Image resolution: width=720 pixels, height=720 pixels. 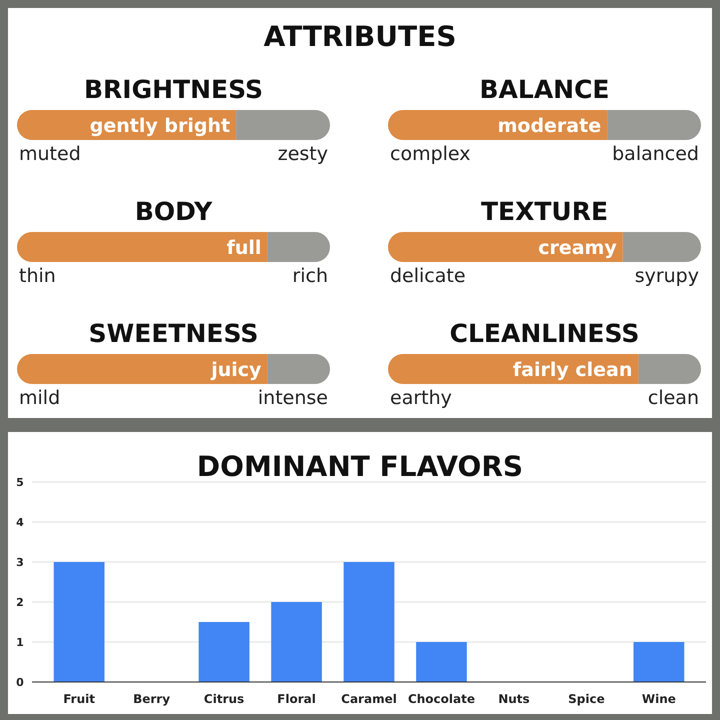 What do you see at coordinates (572, 370) in the screenshot?
I see `annotation: fairly clean` at bounding box center [572, 370].